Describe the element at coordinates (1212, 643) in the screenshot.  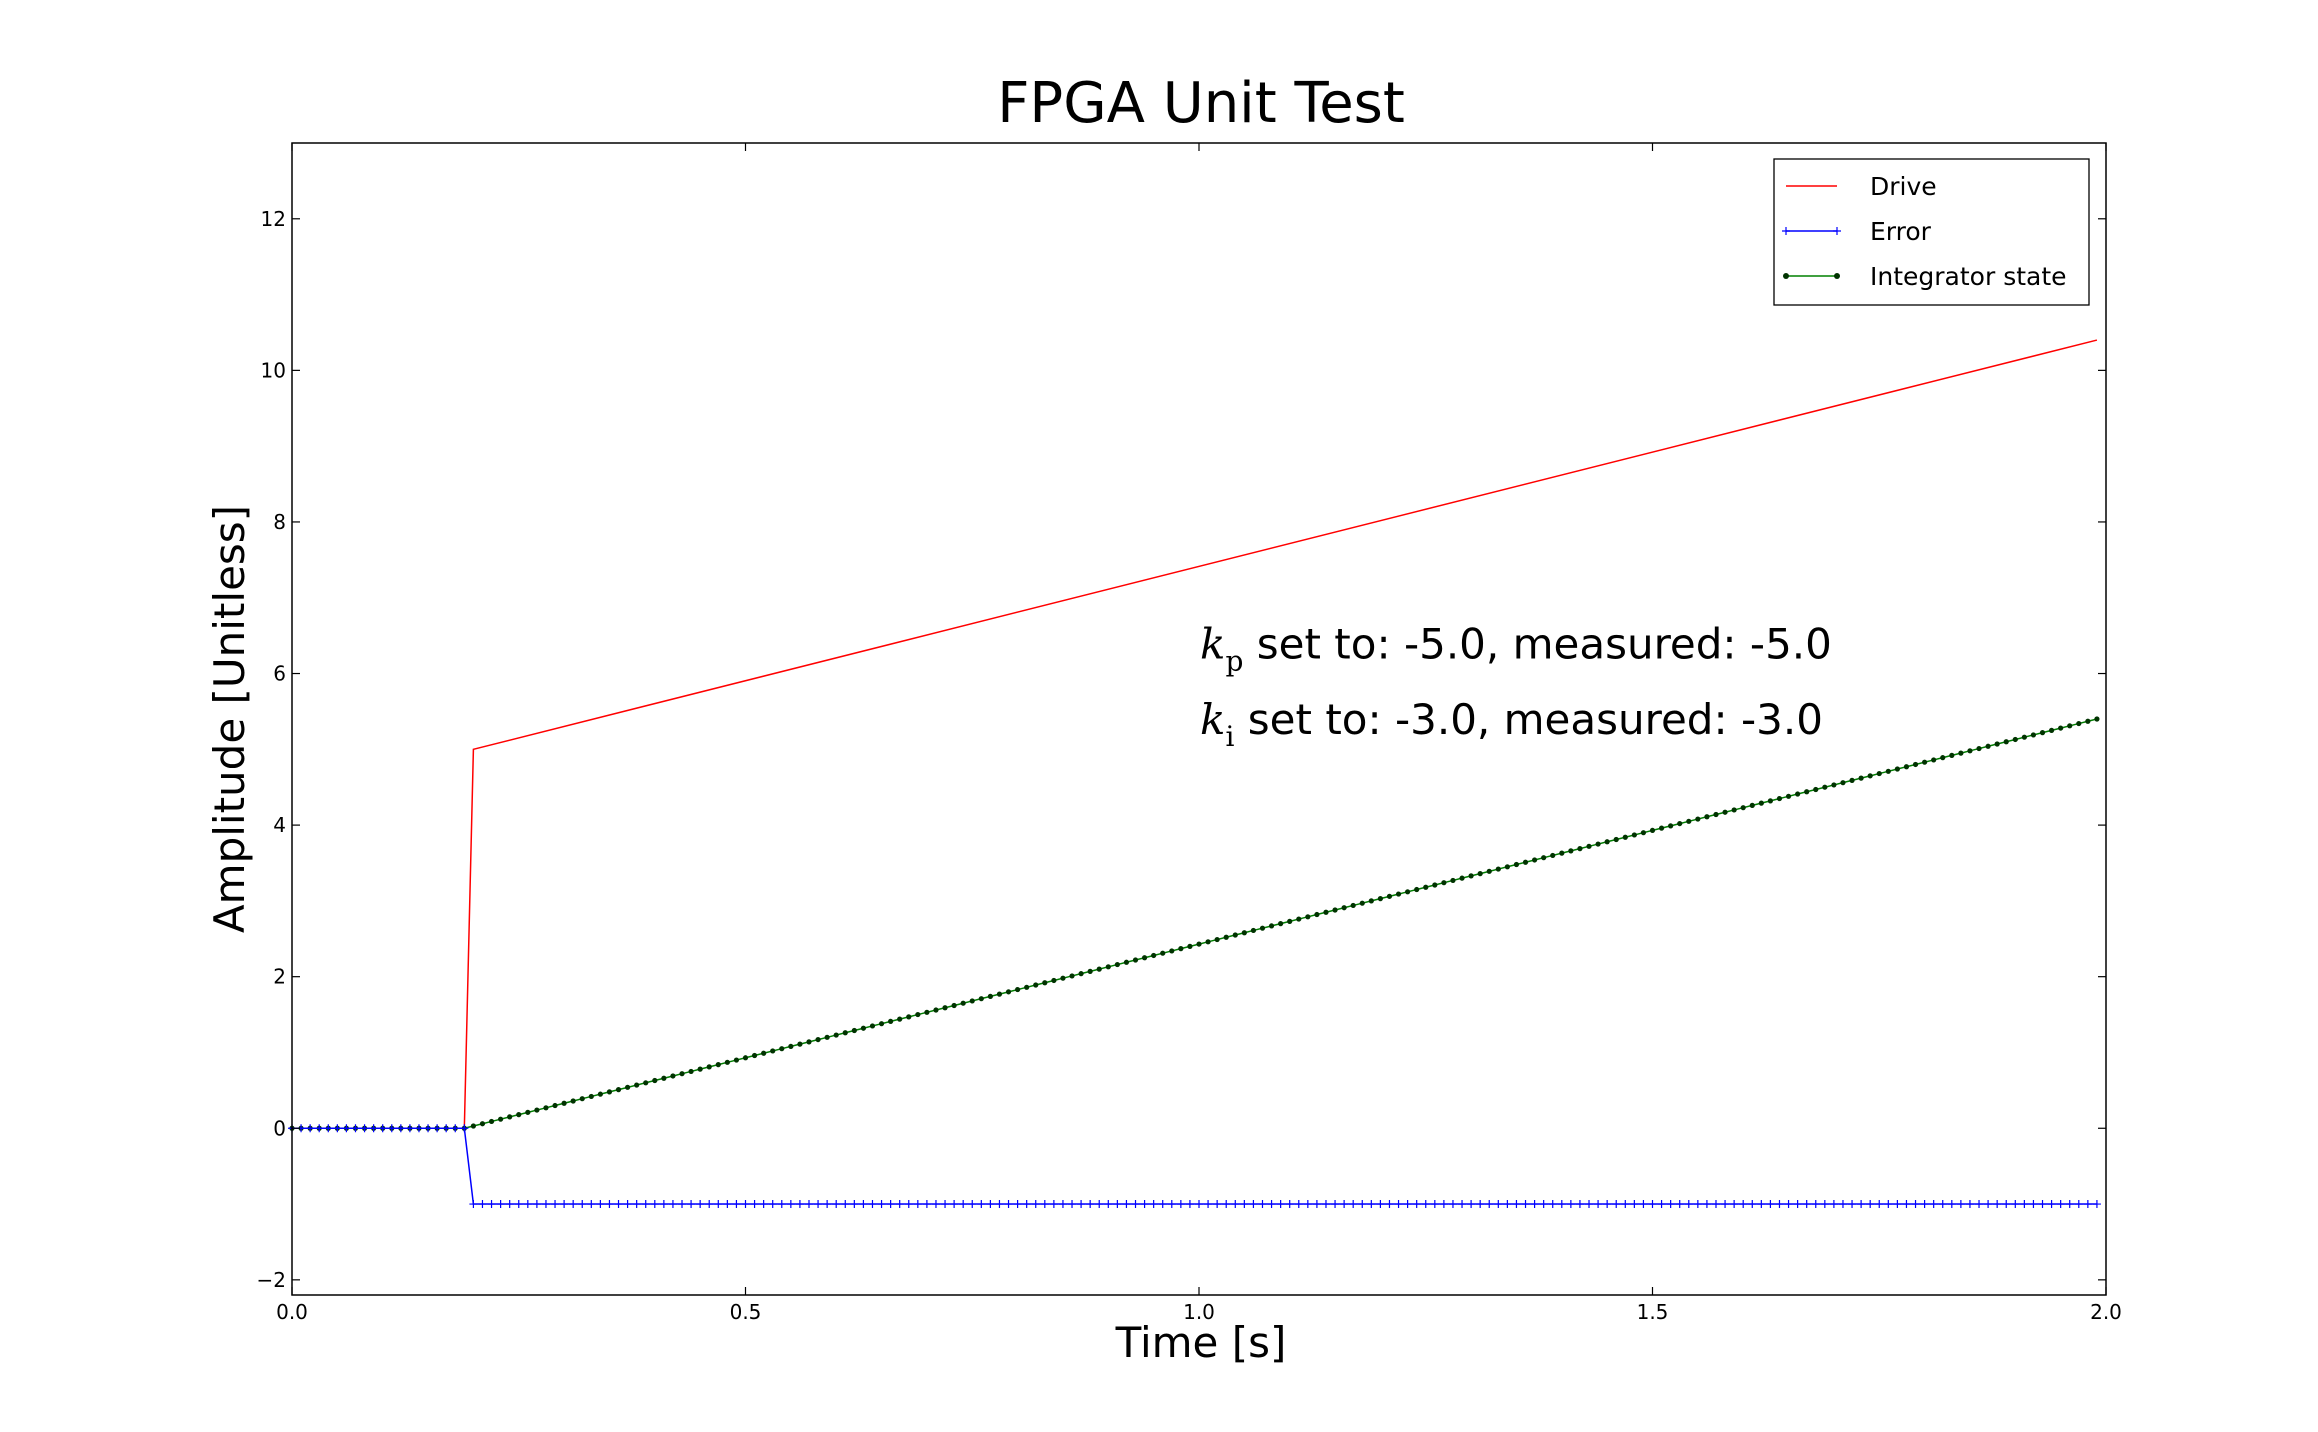
I see `annotation-symbol: k` at that location.